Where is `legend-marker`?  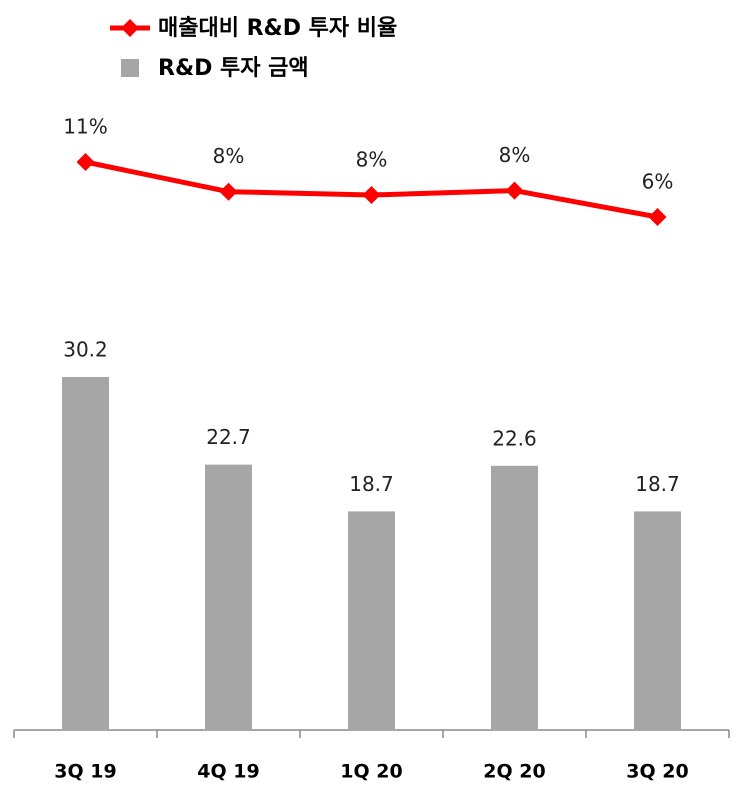
legend-marker is located at coordinates (130, 28).